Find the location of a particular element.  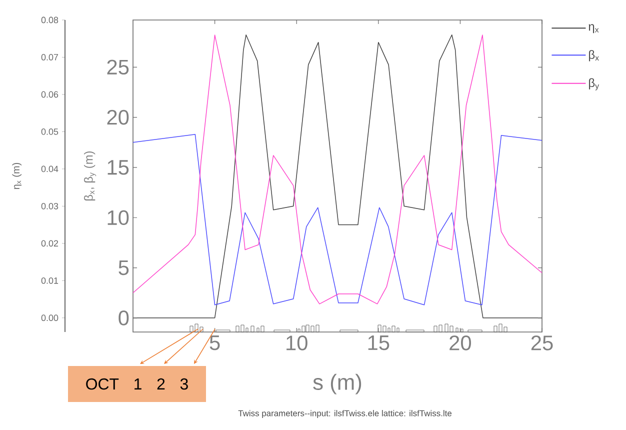

x-tick-label: 15 is located at coordinates (379, 343).